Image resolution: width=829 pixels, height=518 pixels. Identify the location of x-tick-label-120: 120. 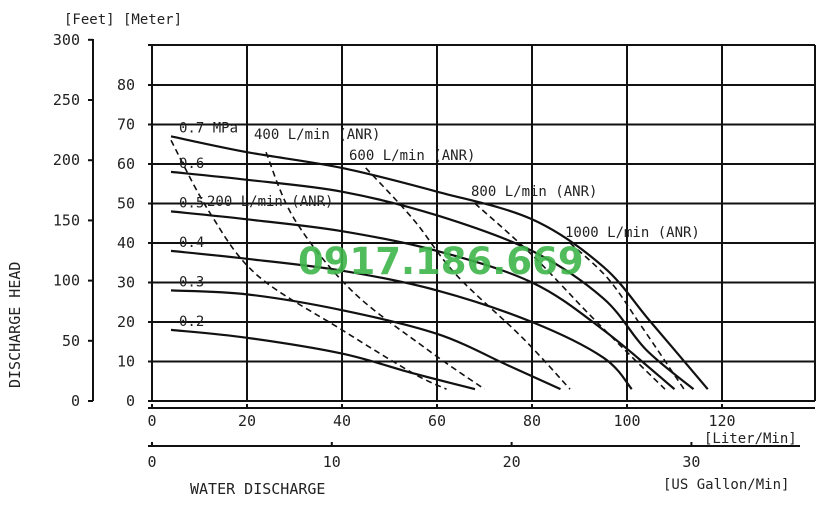
(721, 421).